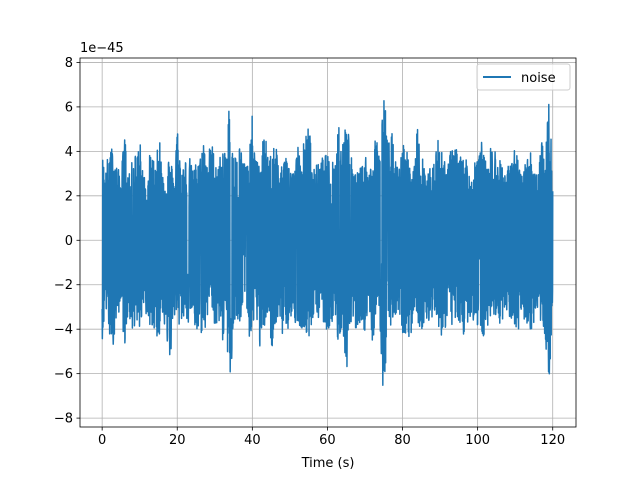 The image size is (640, 480). I want to click on y-axis-offset-text: 1e−45, so click(102, 48).